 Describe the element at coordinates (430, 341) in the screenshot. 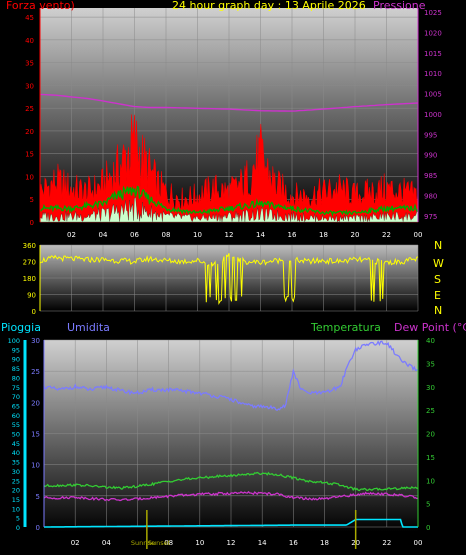

I see `temperature-tick-label: 40` at that location.